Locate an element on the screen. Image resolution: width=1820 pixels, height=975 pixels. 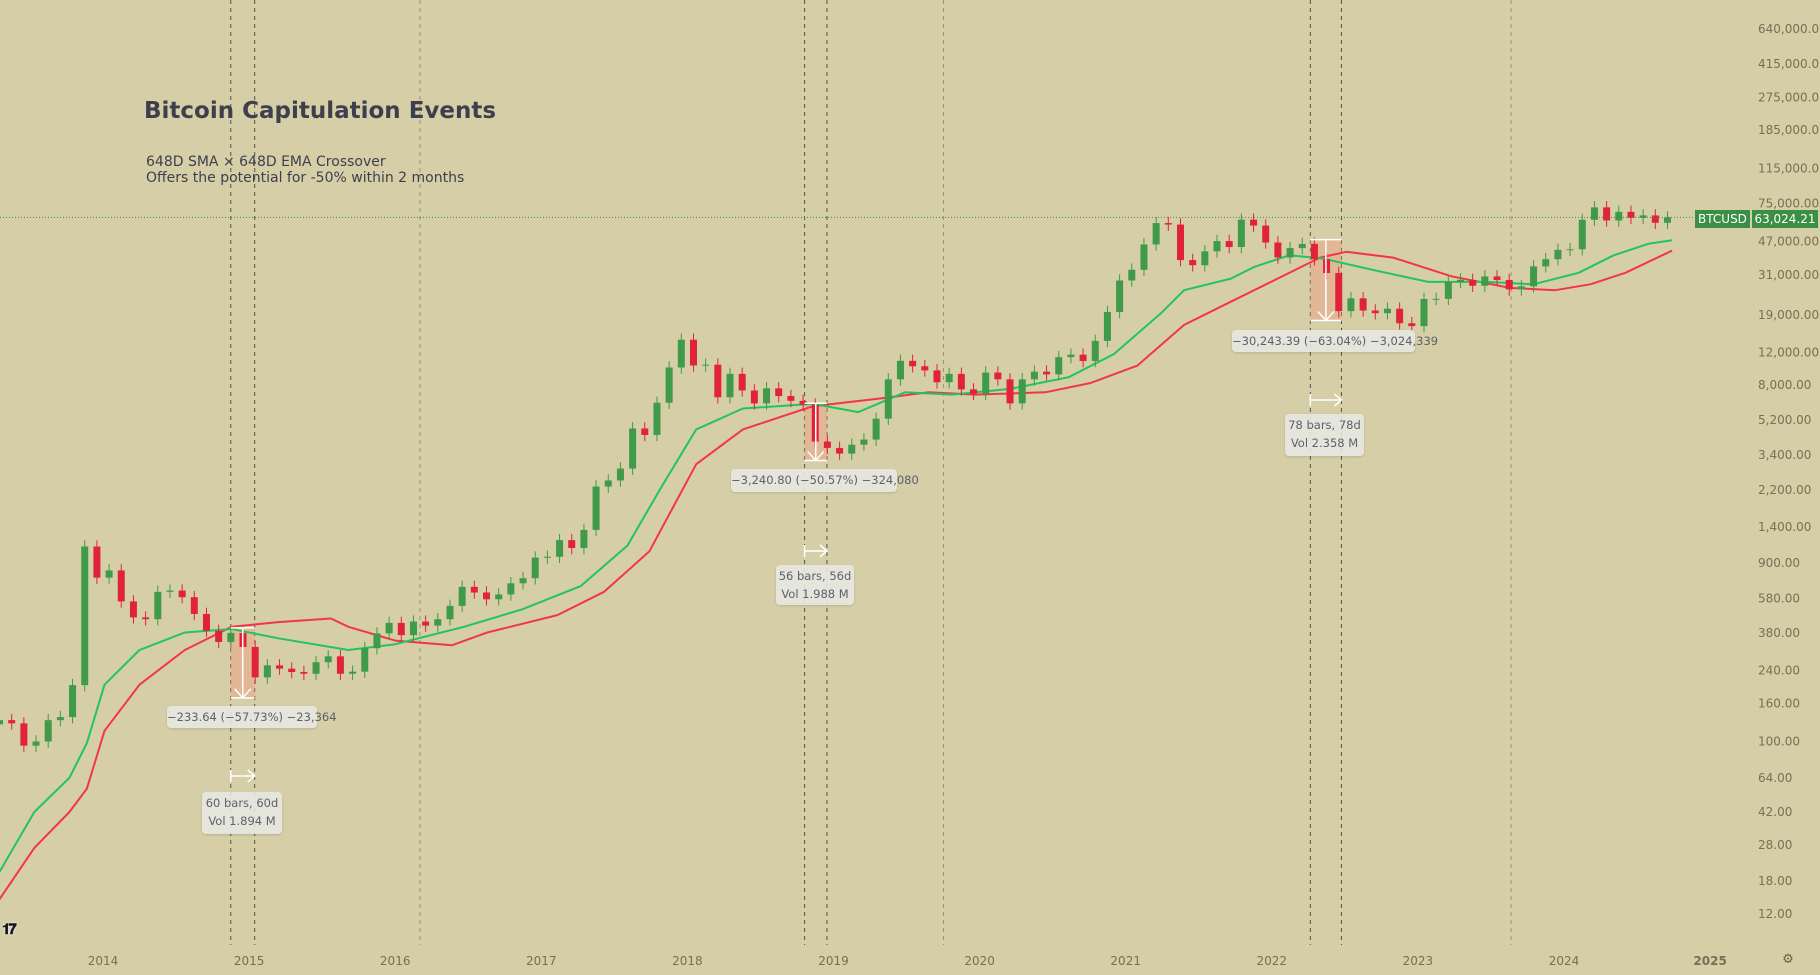
price-tick-label: 47,000.00 is located at coordinates (1788, 241).